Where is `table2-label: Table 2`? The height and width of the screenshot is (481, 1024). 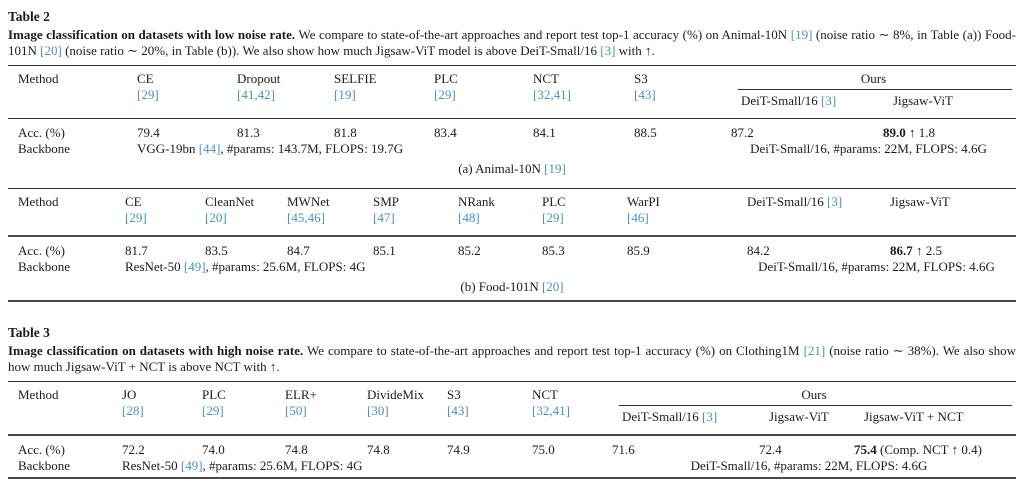 table2-label: Table 2 is located at coordinates (29, 16).